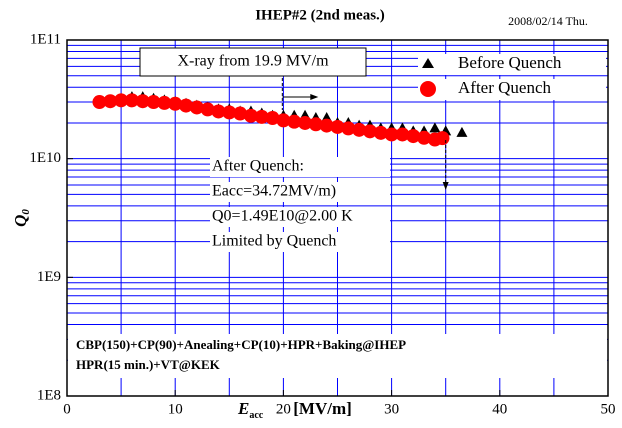 The image size is (622, 428). Describe the element at coordinates (256, 415) in the screenshot. I see `x-label-sub: acc` at that location.